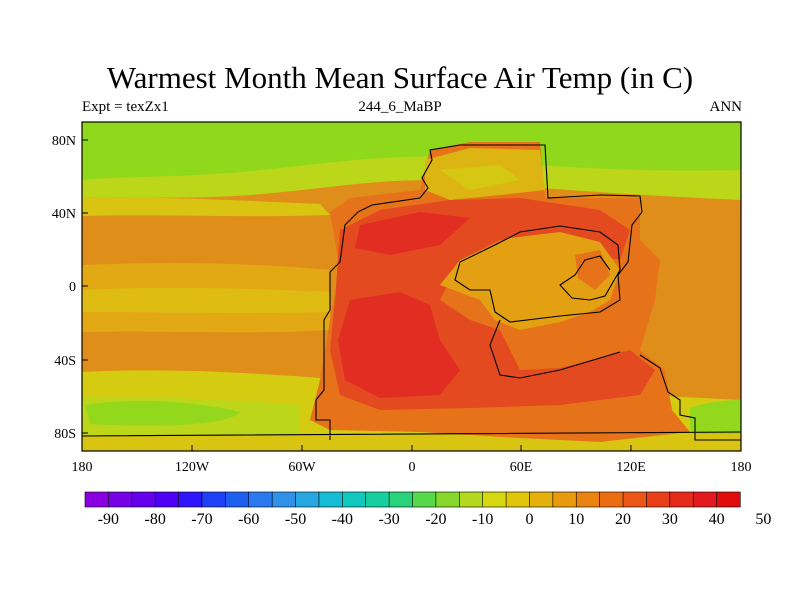  What do you see at coordinates (108, 519) in the screenshot?
I see `colorbar-label: -90` at bounding box center [108, 519].